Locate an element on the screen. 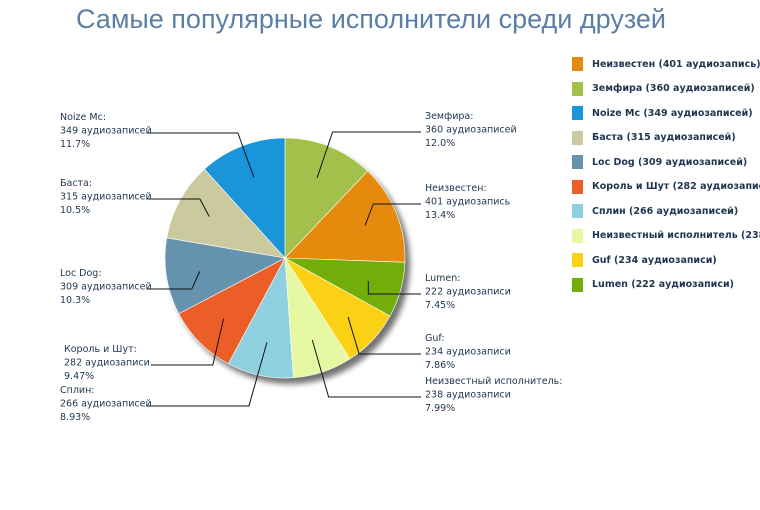 The width and height of the screenshot is (760, 510). label-count: 349 аудиозаписей is located at coordinates (106, 131).